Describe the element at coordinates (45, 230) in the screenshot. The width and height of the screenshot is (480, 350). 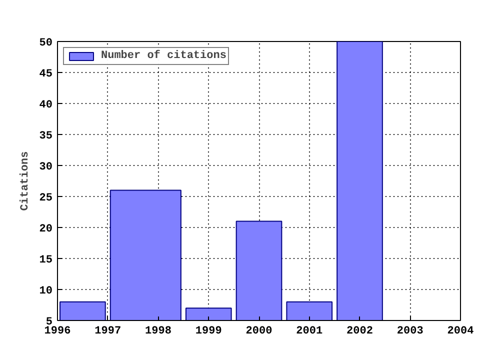
I see `y-tick-label: 20` at that location.